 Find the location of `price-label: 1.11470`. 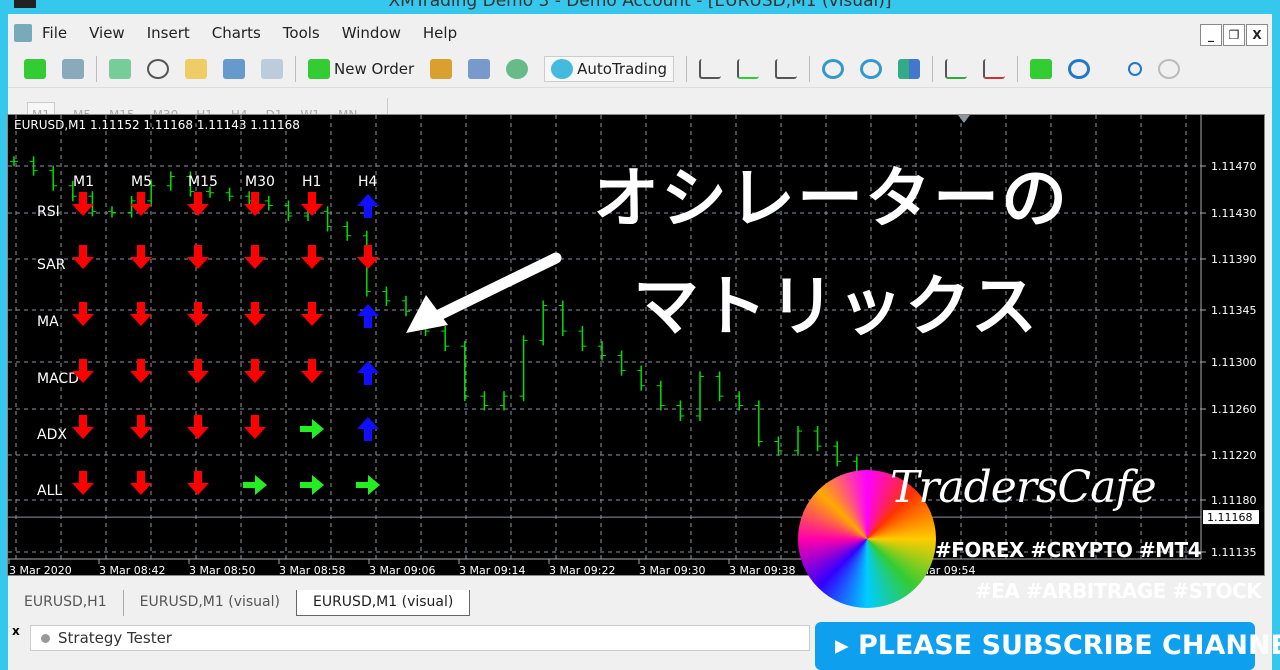

price-label: 1.11470 is located at coordinates (1234, 166).